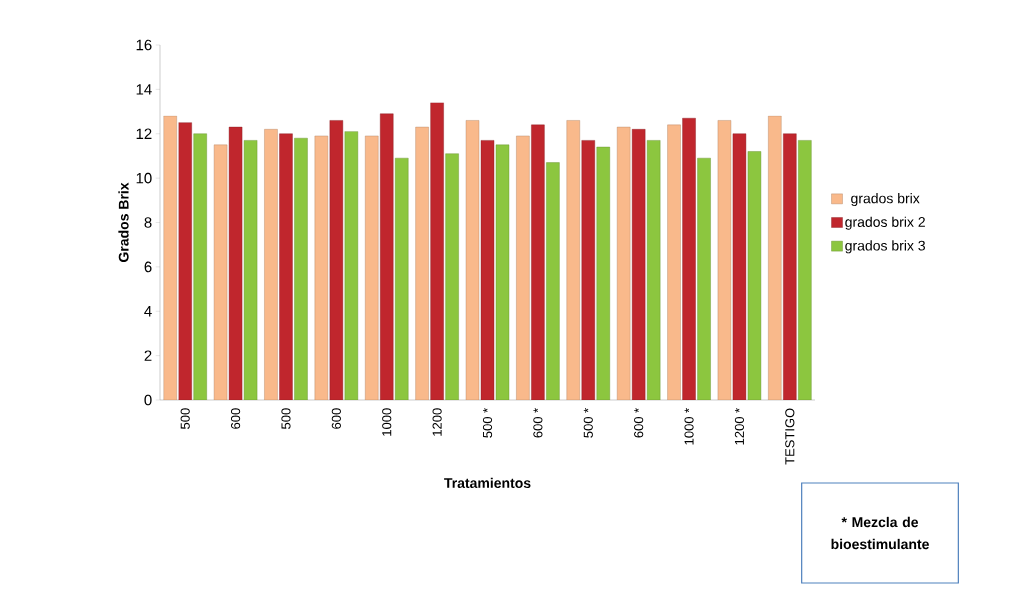  What do you see at coordinates (689, 426) in the screenshot?
I see `x-tick-label: 1000 *` at bounding box center [689, 426].